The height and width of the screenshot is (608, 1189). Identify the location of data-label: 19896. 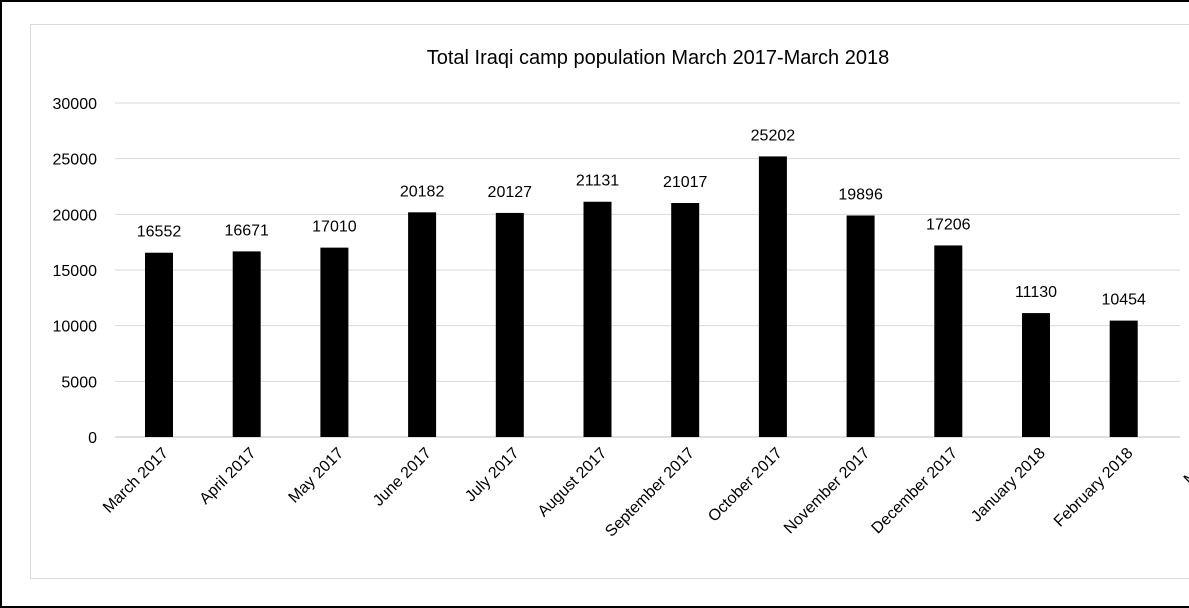
(860, 194).